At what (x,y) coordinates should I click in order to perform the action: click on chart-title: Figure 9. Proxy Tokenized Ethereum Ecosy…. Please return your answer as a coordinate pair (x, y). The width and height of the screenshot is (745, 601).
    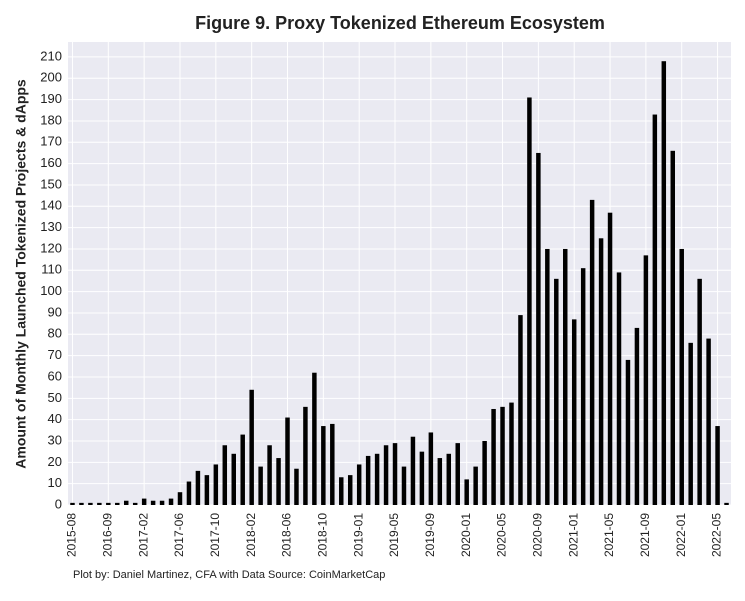
    Looking at the image, I should click on (400, 23).